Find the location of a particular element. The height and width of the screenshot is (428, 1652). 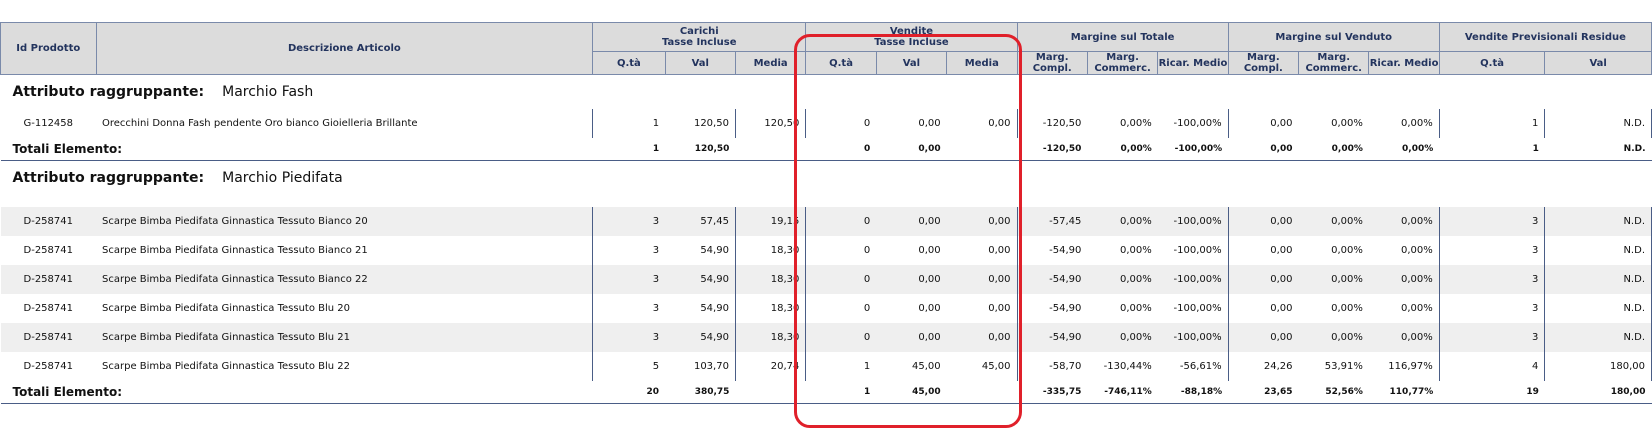

total-cell: -746,11% is located at coordinates (1122, 392).